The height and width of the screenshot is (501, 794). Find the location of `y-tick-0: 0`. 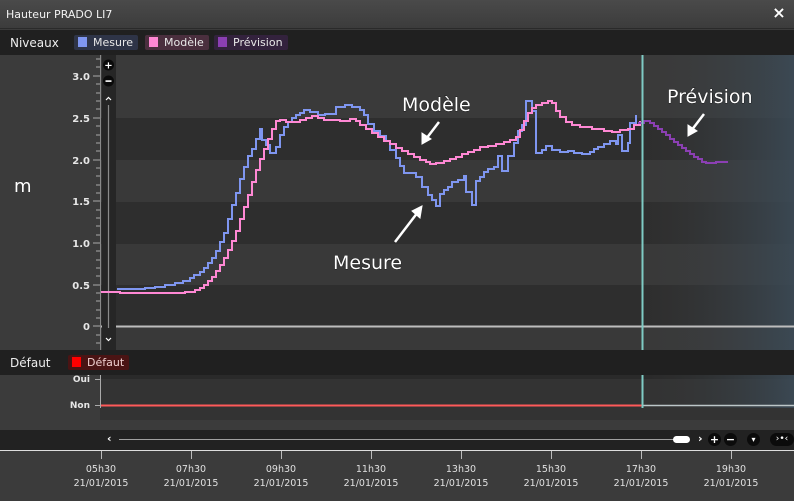

y-tick-0: 0 is located at coordinates (86, 327).